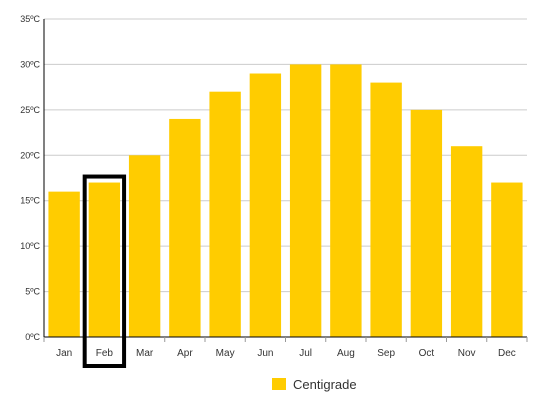 The height and width of the screenshot is (409, 539). I want to click on x-tick-label: Jun, so click(265, 353).